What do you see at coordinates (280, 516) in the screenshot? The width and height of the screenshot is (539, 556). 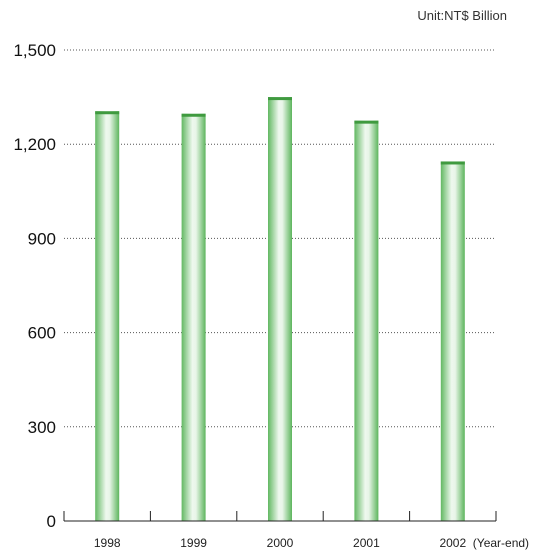 I see `axis-layer` at bounding box center [280, 516].